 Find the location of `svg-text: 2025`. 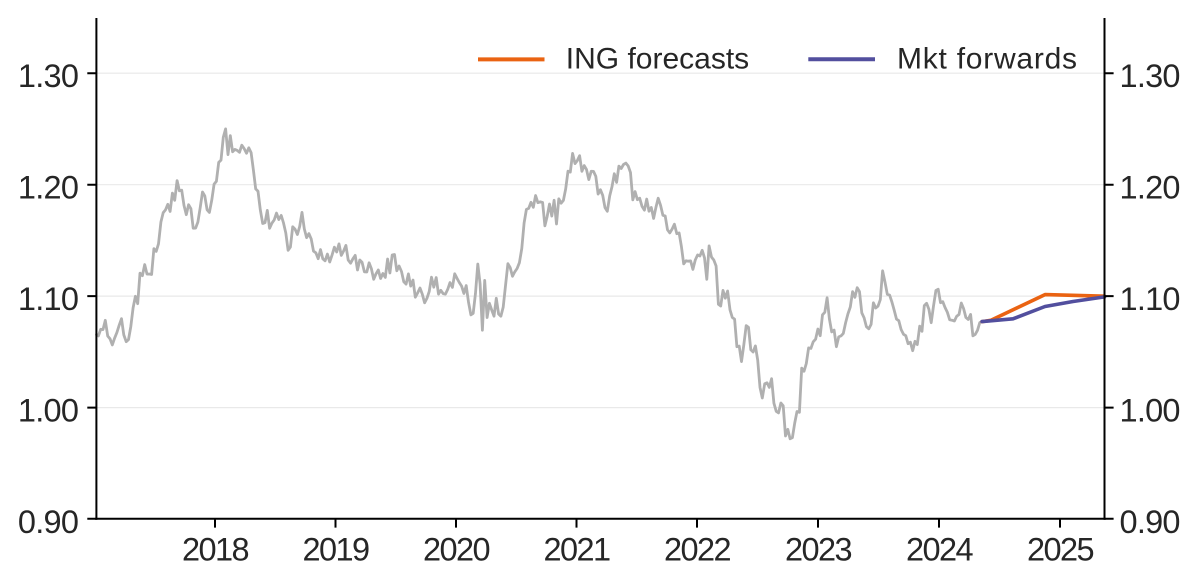

svg-text: 2025 is located at coordinates (1060, 550).